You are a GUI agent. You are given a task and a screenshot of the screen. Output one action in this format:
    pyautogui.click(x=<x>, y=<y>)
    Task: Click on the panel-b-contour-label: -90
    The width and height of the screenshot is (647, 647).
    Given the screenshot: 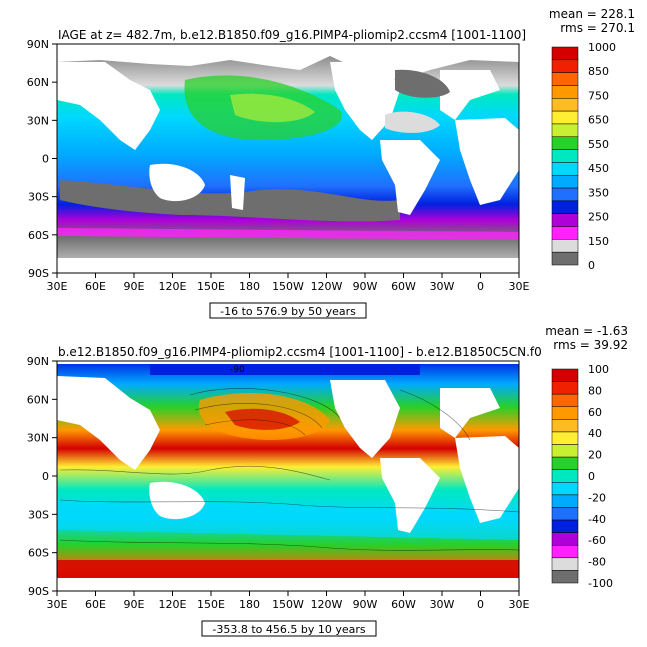 What is the action you would take?
    pyautogui.click(x=237, y=370)
    